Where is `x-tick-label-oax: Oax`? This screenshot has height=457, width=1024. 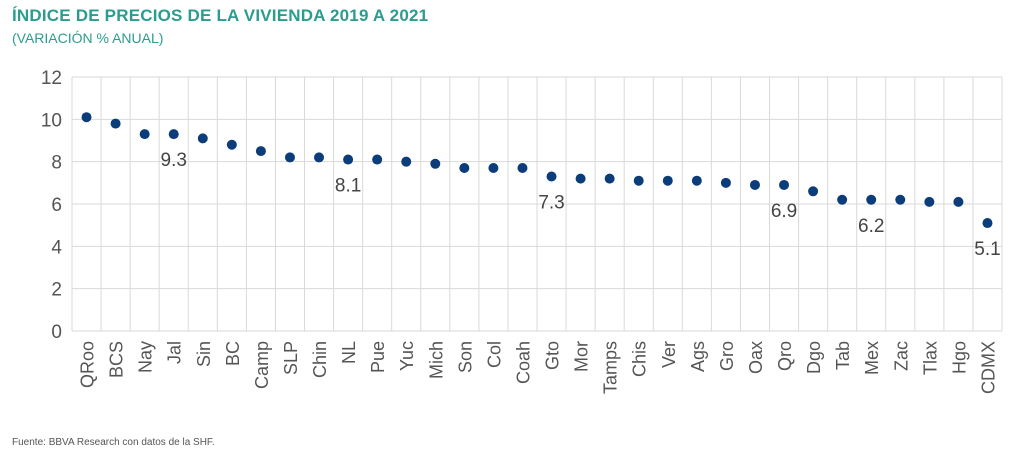 x-tick-label-oax: Oax is located at coordinates (756, 357).